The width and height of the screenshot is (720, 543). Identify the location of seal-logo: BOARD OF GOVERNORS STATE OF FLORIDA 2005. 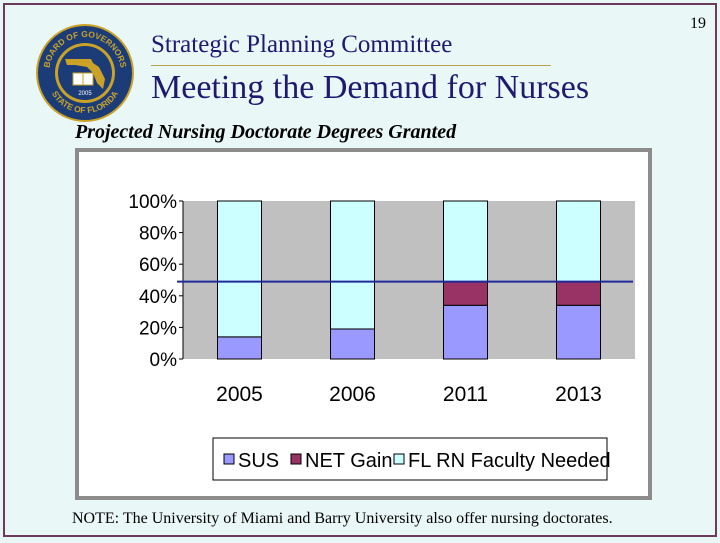
(85, 73).